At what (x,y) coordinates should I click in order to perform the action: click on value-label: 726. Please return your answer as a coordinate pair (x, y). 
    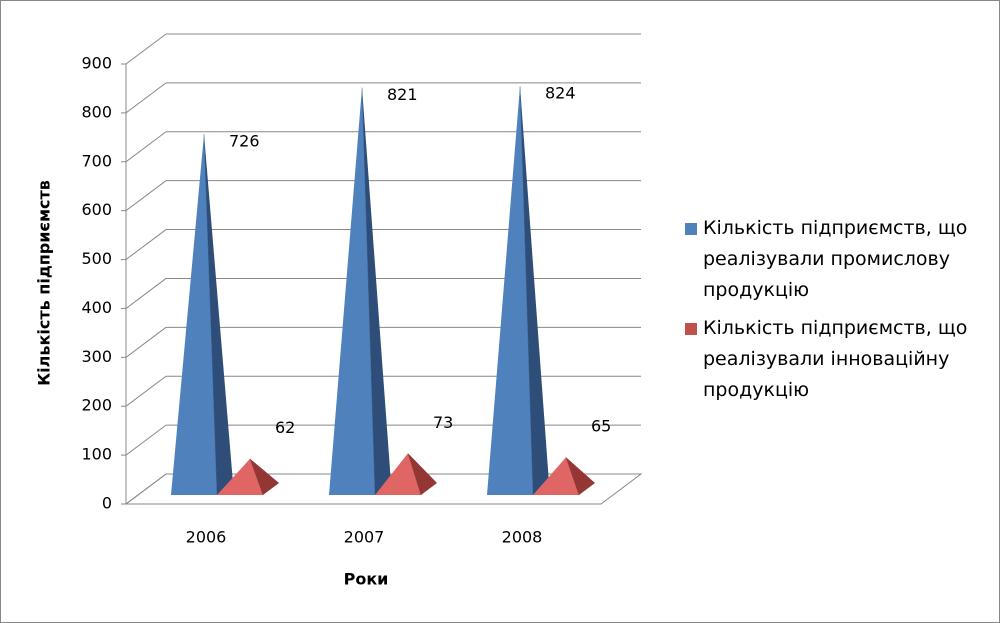
    Looking at the image, I should click on (244, 141).